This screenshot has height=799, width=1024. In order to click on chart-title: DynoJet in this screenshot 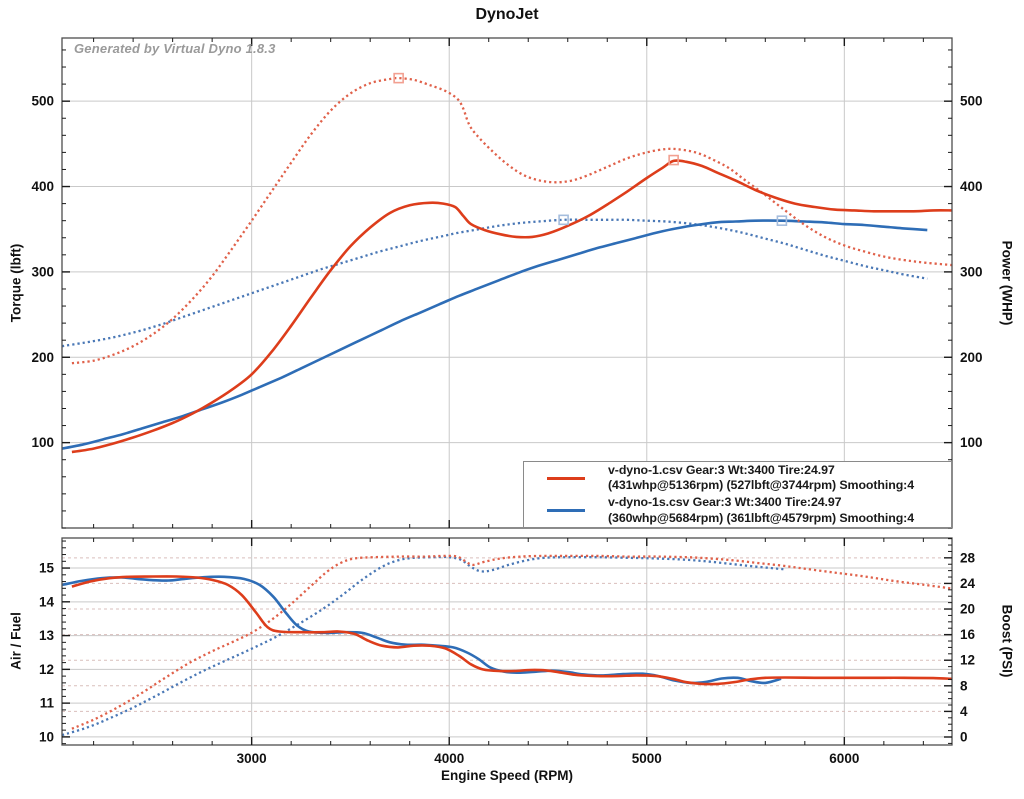, I will do `click(507, 14)`.